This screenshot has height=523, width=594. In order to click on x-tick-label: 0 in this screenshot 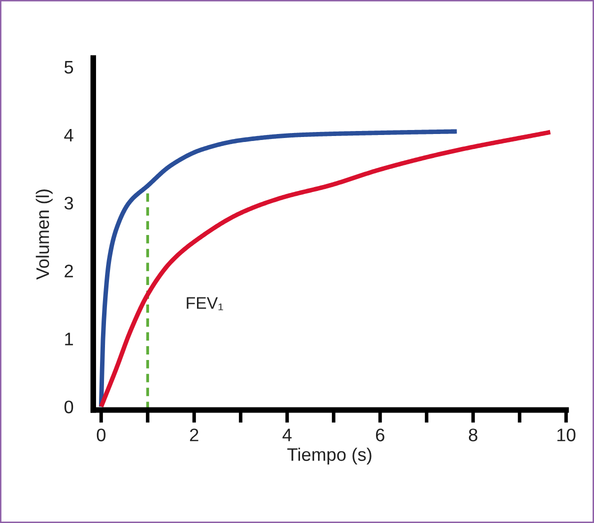, I will do `click(101, 435)`.